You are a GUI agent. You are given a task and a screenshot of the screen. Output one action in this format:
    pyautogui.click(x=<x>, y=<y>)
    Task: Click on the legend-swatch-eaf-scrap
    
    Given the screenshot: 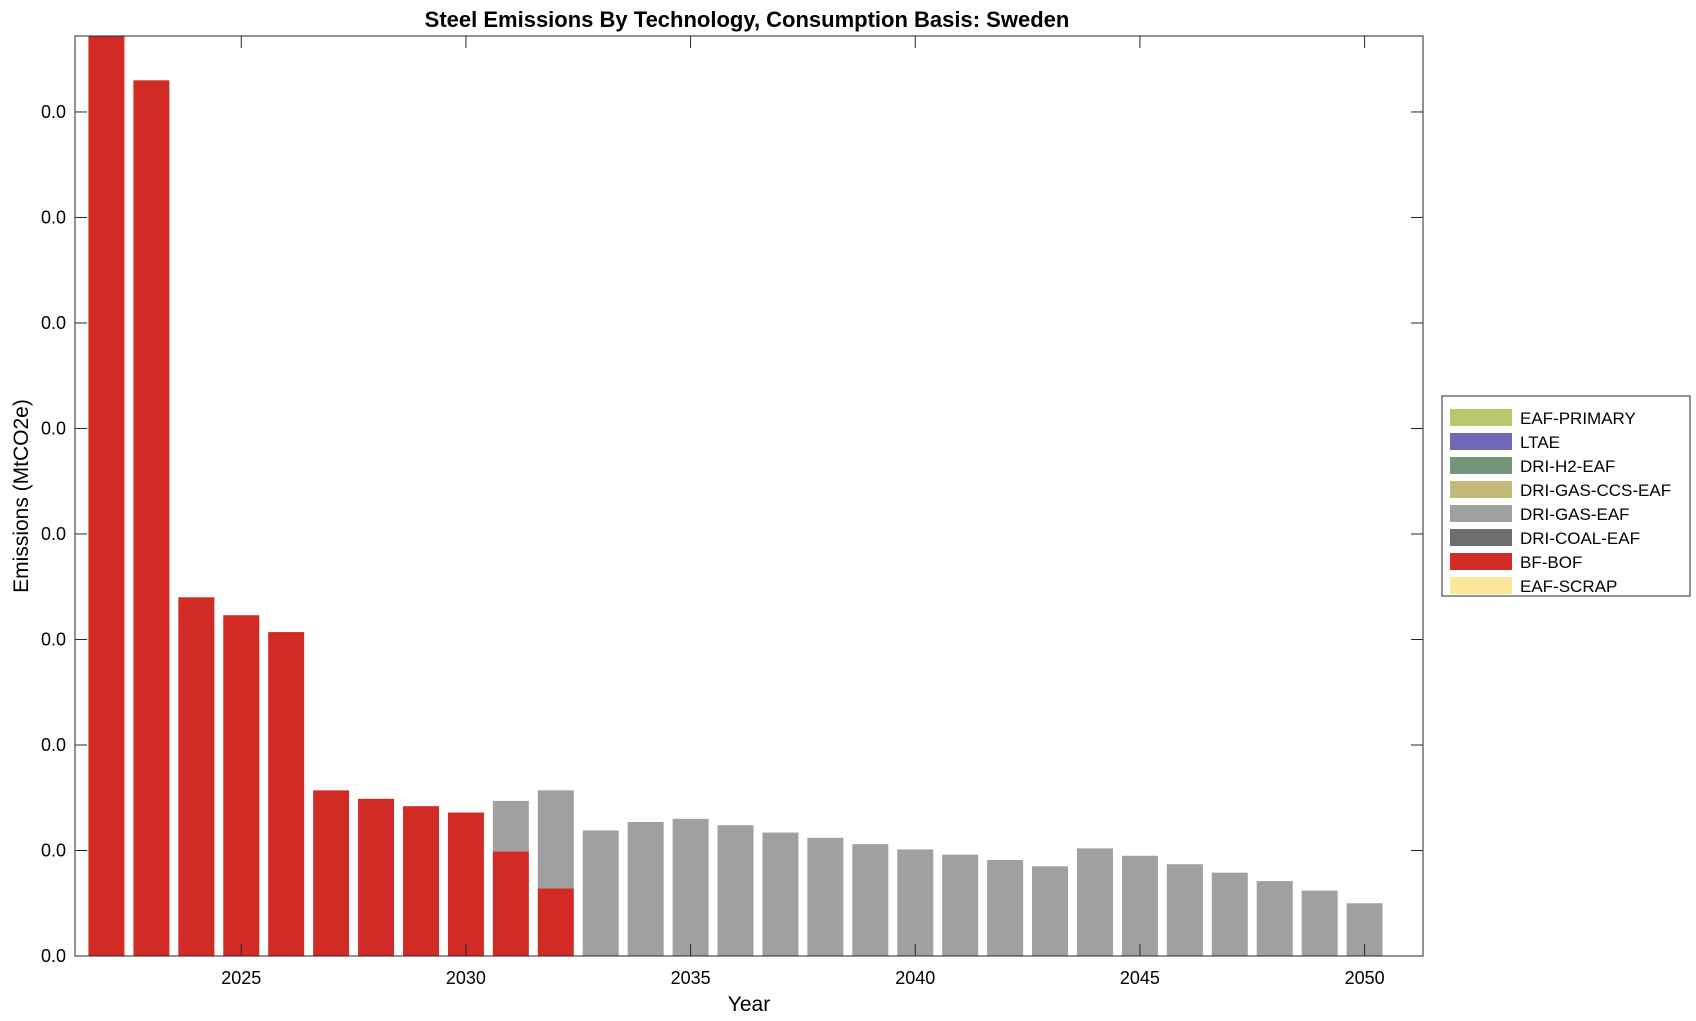 What is the action you would take?
    pyautogui.click(x=1481, y=585)
    